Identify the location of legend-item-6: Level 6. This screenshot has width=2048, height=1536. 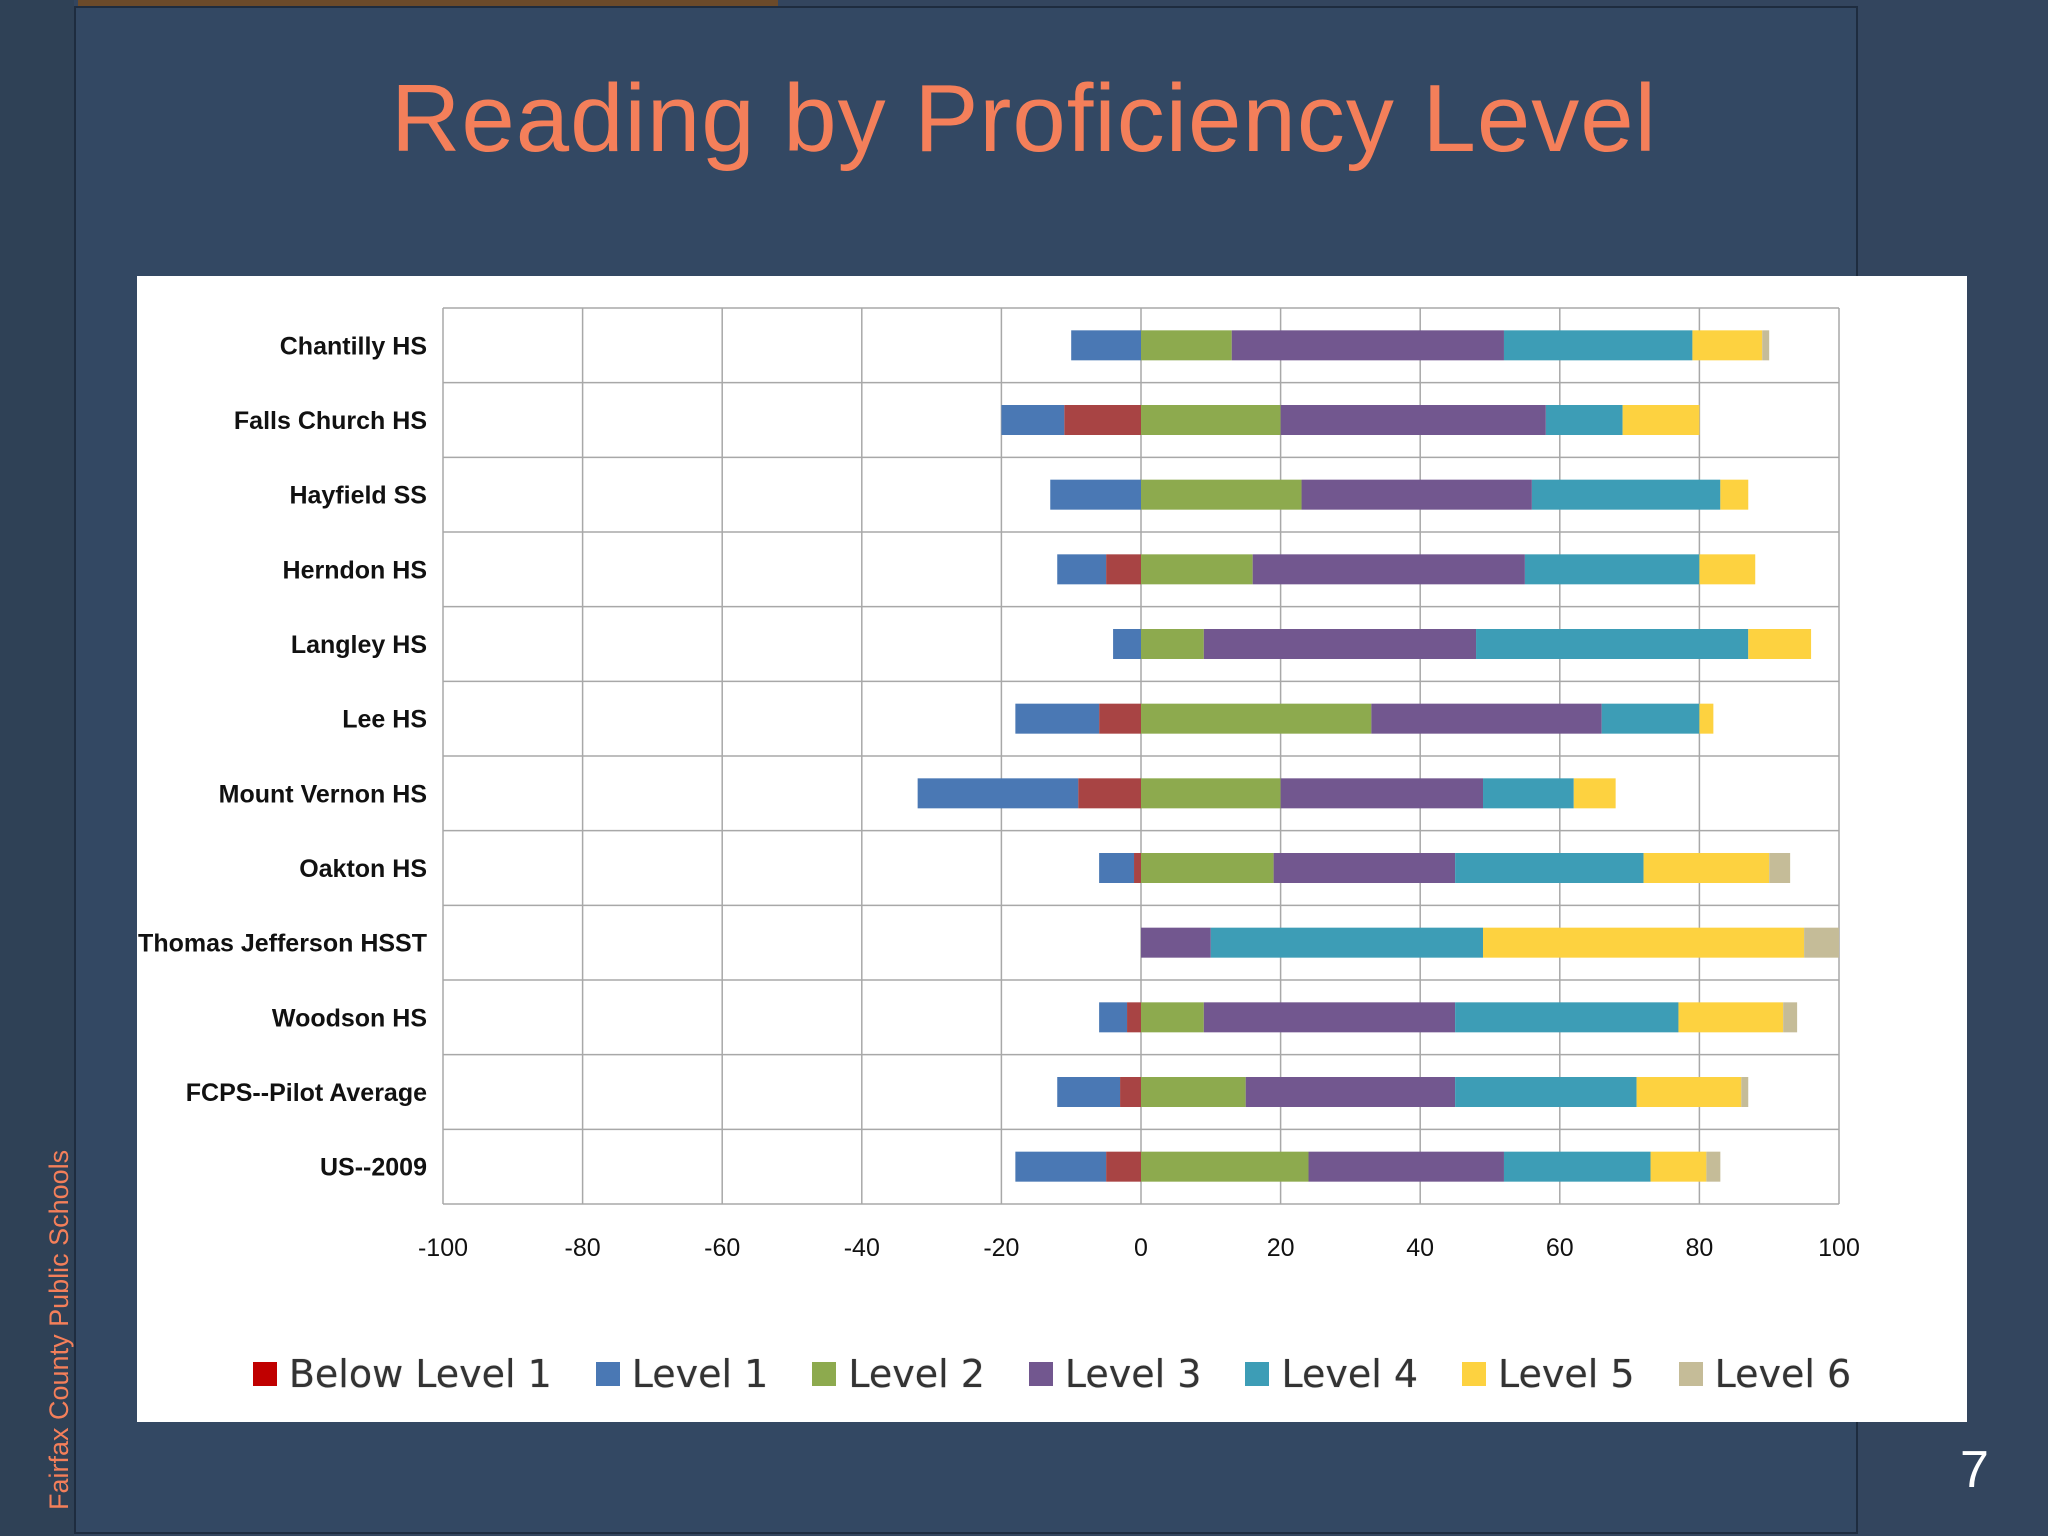
(1765, 1374).